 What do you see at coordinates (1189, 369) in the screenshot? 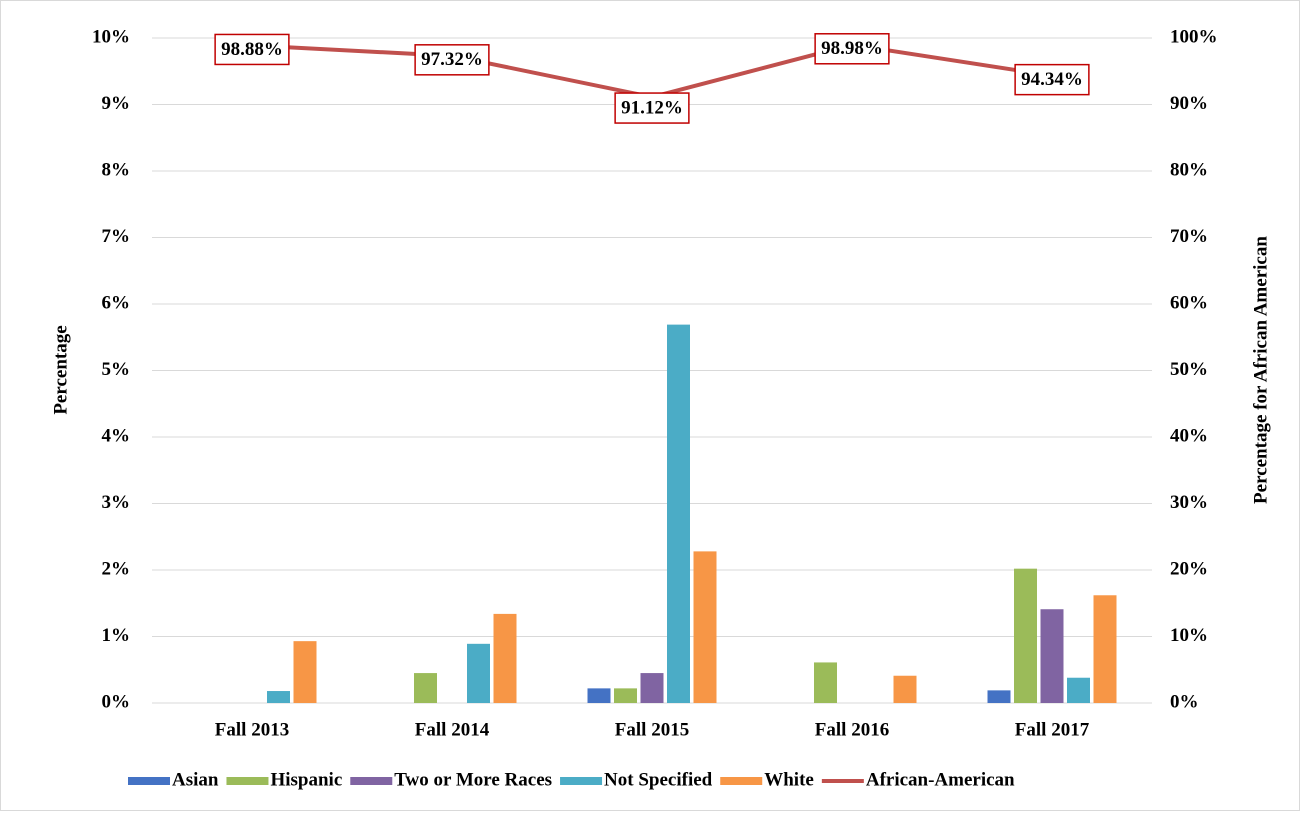
I see `y2-tick-label: 50%` at bounding box center [1189, 369].